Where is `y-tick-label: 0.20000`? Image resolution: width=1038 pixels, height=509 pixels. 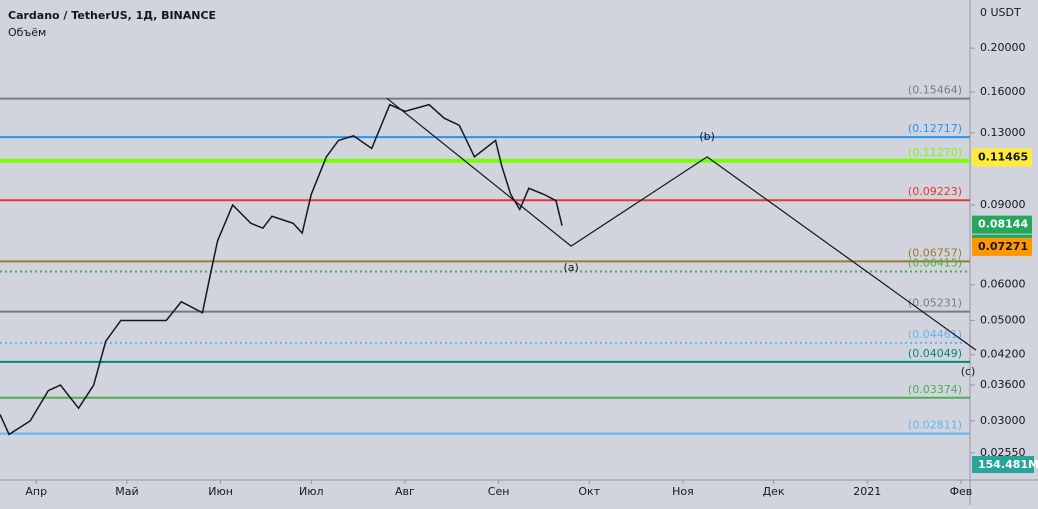 y-tick-label: 0.20000 is located at coordinates (1003, 47).